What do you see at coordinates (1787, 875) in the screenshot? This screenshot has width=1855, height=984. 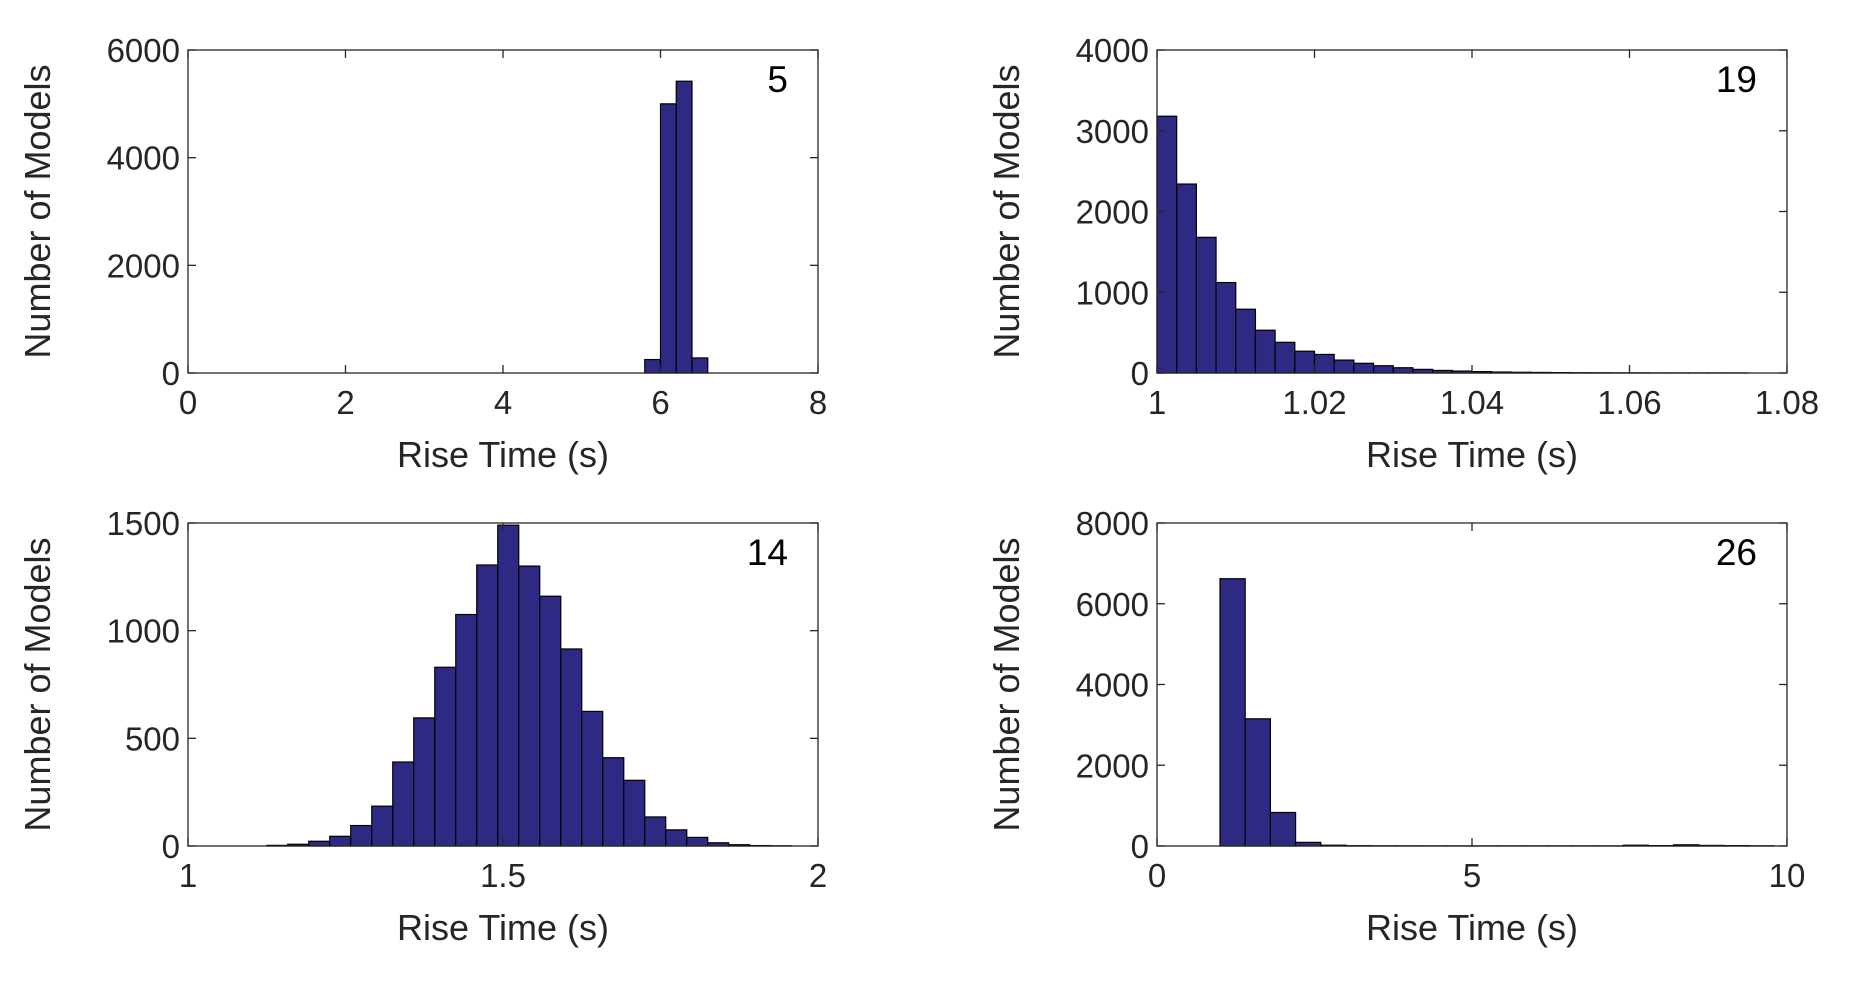 I see `x-tick-label: 10` at bounding box center [1787, 875].